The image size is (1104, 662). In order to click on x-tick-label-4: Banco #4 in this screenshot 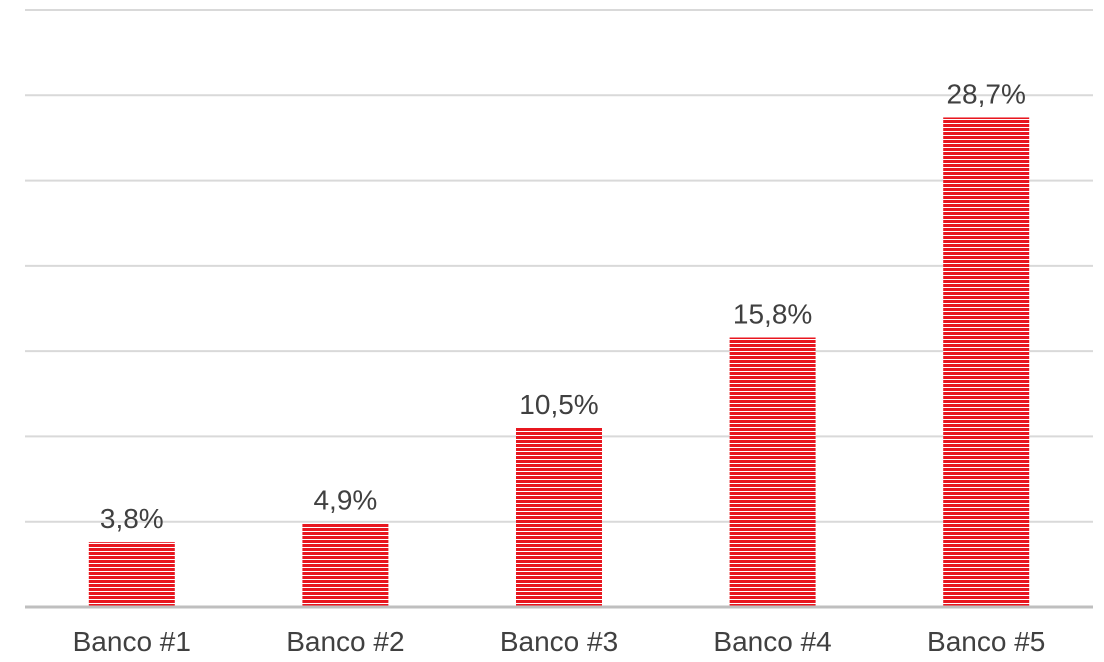, I will do `click(772, 641)`.